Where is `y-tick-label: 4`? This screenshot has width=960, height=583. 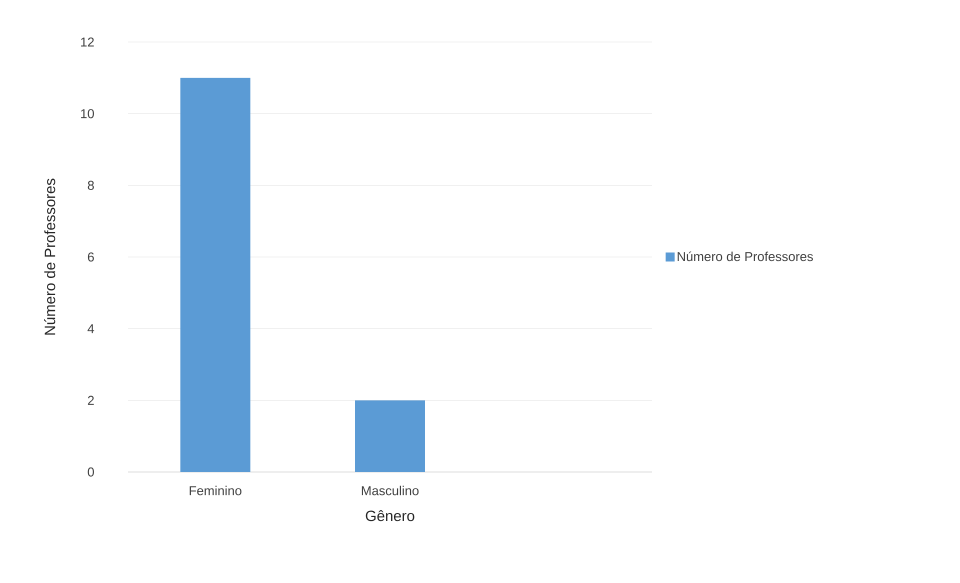
y-tick-label: 4 is located at coordinates (91, 329).